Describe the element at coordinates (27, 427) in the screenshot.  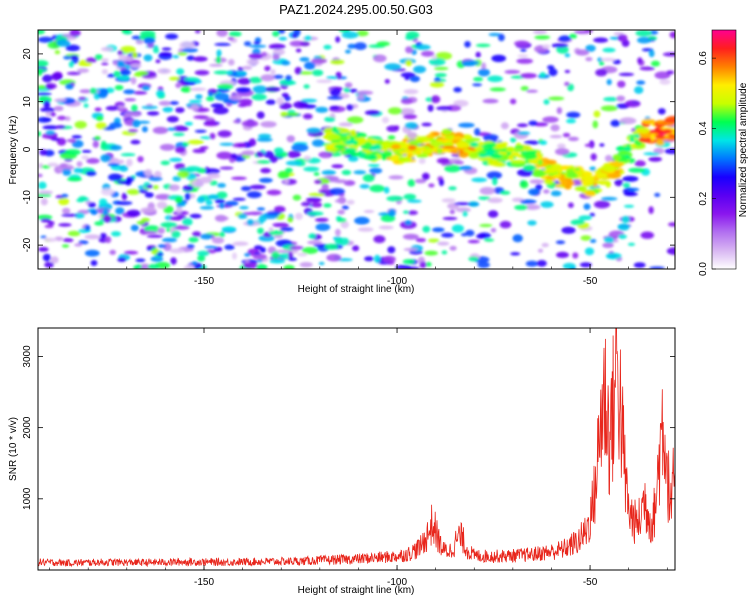
I see `y-tick-label: 2000` at that location.